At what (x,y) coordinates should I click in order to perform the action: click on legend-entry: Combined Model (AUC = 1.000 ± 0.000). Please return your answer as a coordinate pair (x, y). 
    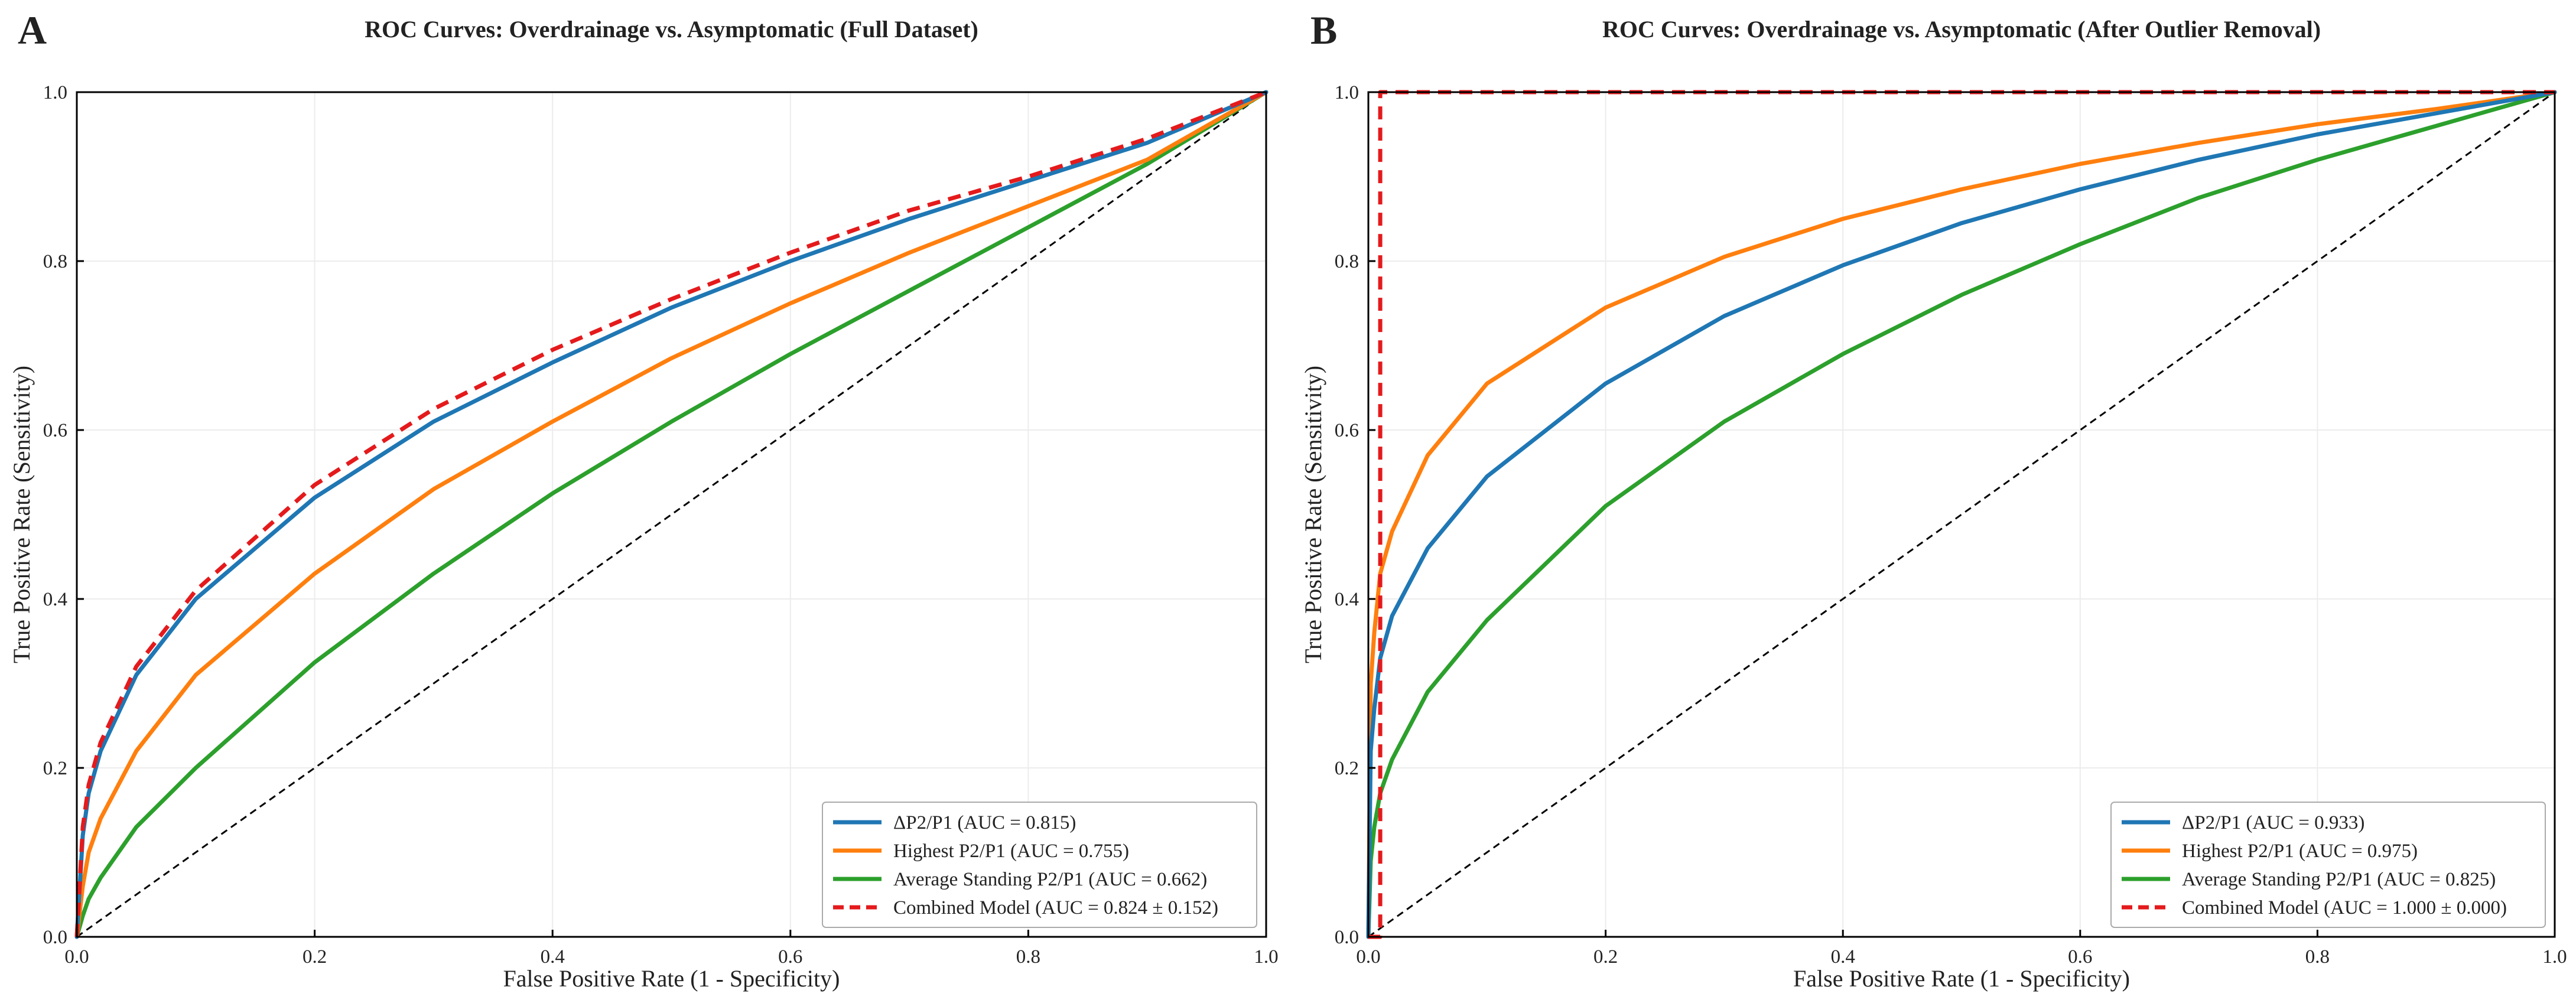
    Looking at the image, I should click on (2344, 908).